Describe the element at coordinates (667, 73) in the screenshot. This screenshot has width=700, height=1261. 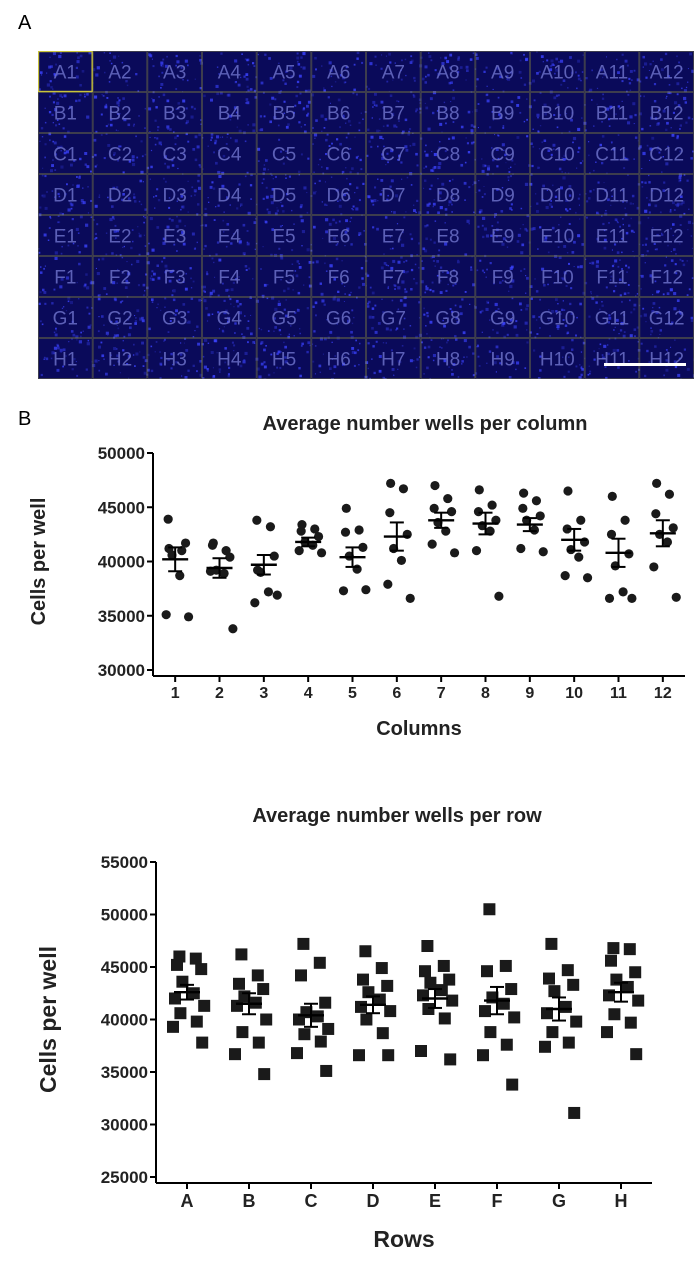
I see `well-label: A12` at that location.